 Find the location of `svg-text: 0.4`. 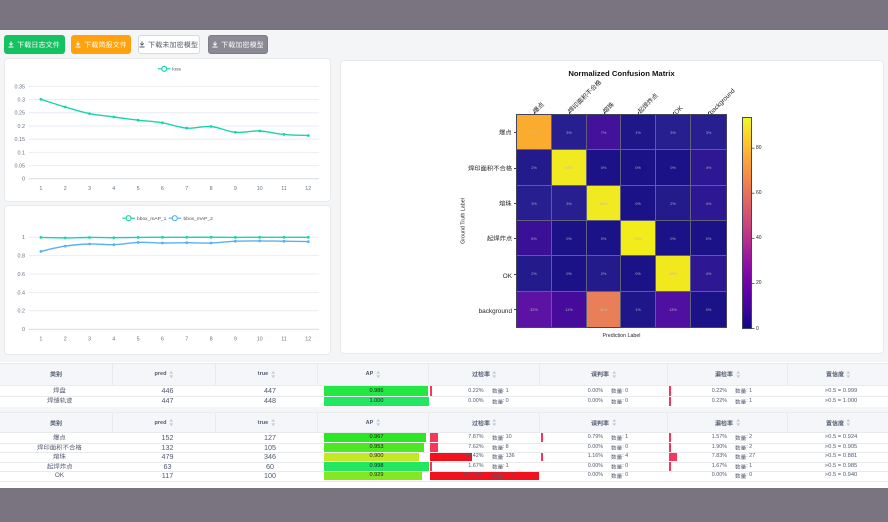

svg-text: 0.4 is located at coordinates (22, 293).